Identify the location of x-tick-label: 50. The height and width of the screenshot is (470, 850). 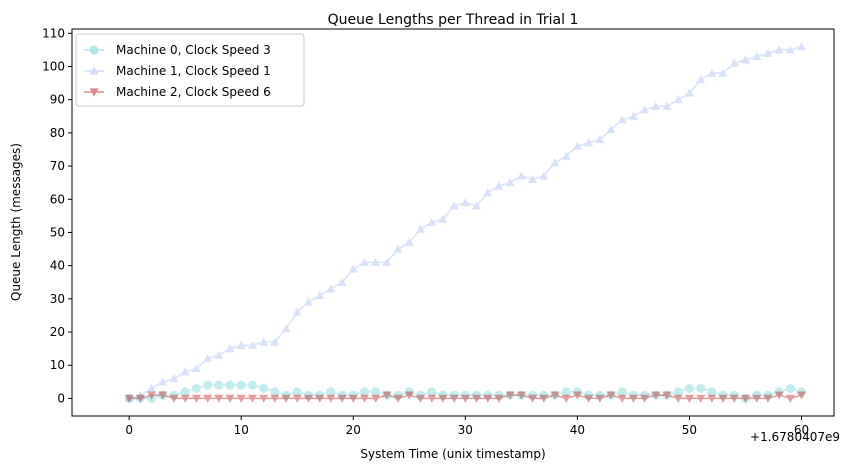
(689, 430).